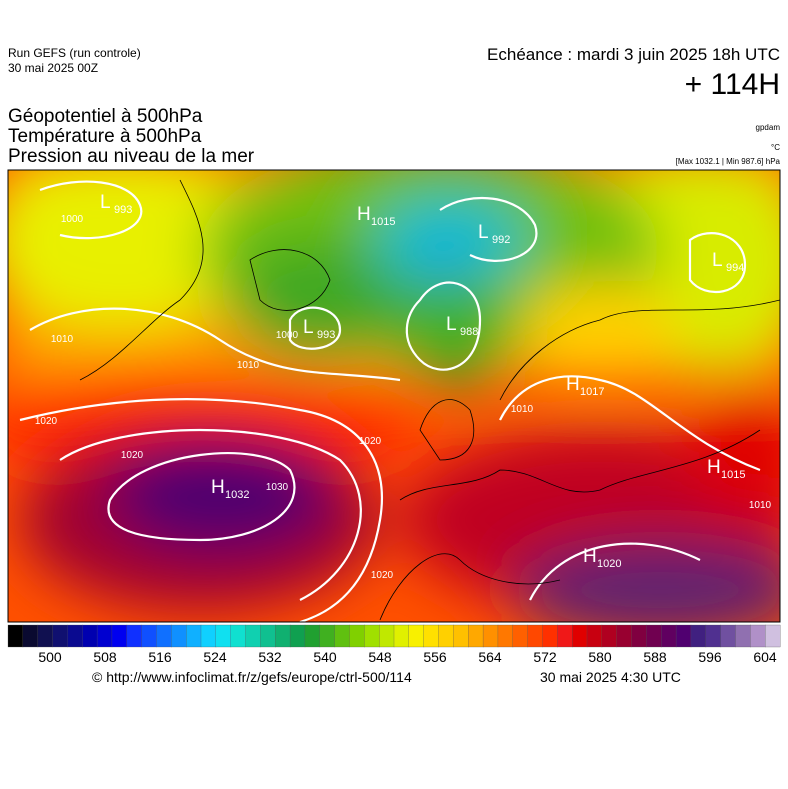  Describe the element at coordinates (655, 657) in the screenshot. I see `colorbar-tick-label: 588` at that location.